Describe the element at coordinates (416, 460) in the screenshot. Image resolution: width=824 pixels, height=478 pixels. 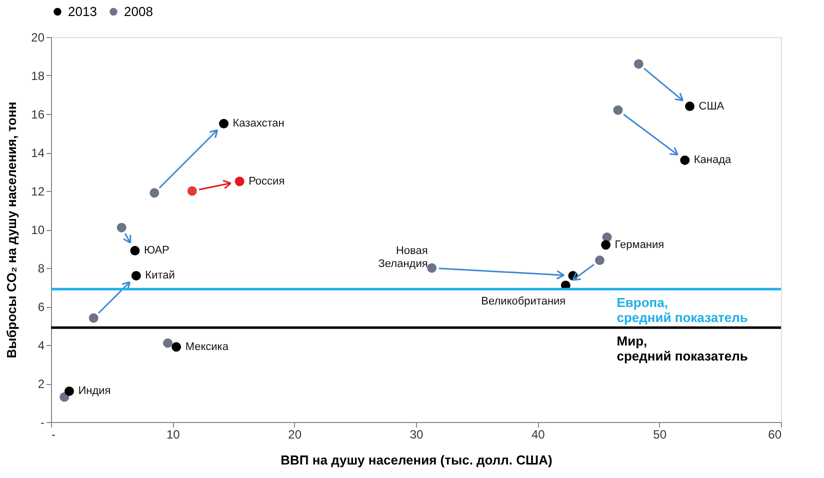
I see `x-axis-title: ВВП на душу населения (тыс. долл. США)` at that location.